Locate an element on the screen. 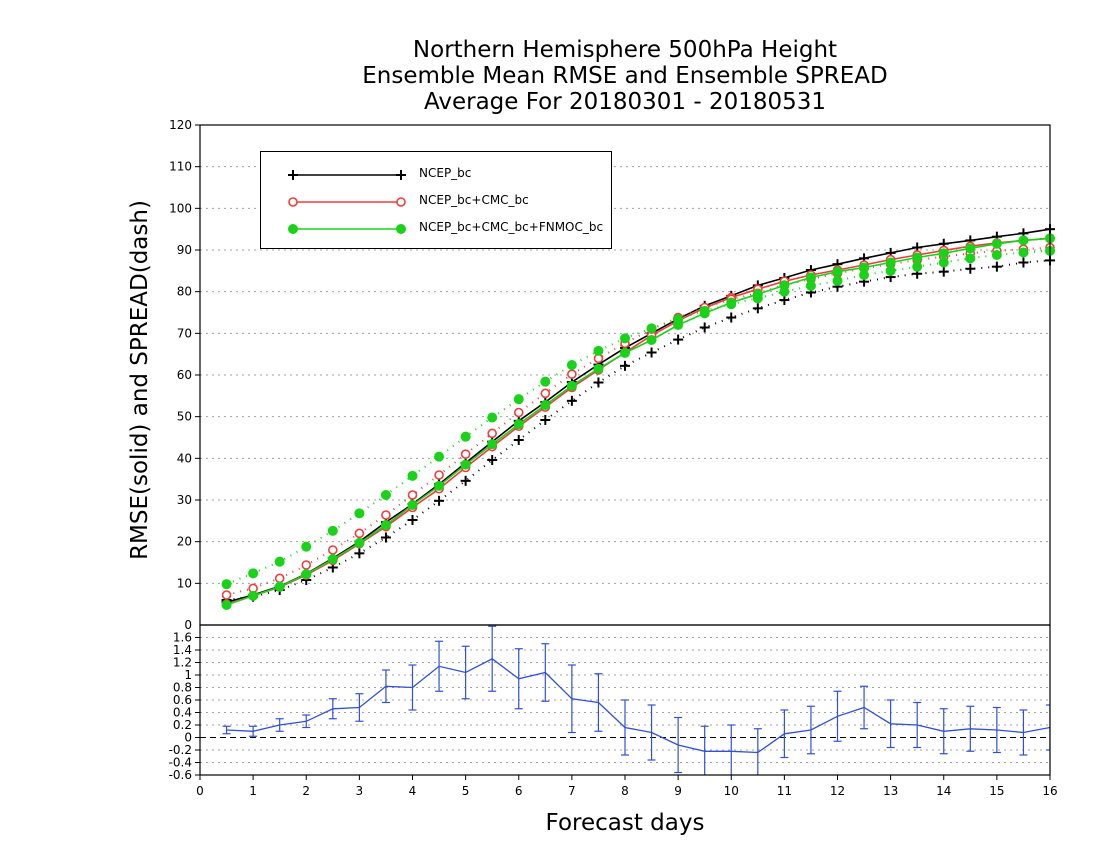 Image resolution: width=1100 pixels, height=850 pixels. top-y-tick-label-10: 10 is located at coordinates (184, 583).